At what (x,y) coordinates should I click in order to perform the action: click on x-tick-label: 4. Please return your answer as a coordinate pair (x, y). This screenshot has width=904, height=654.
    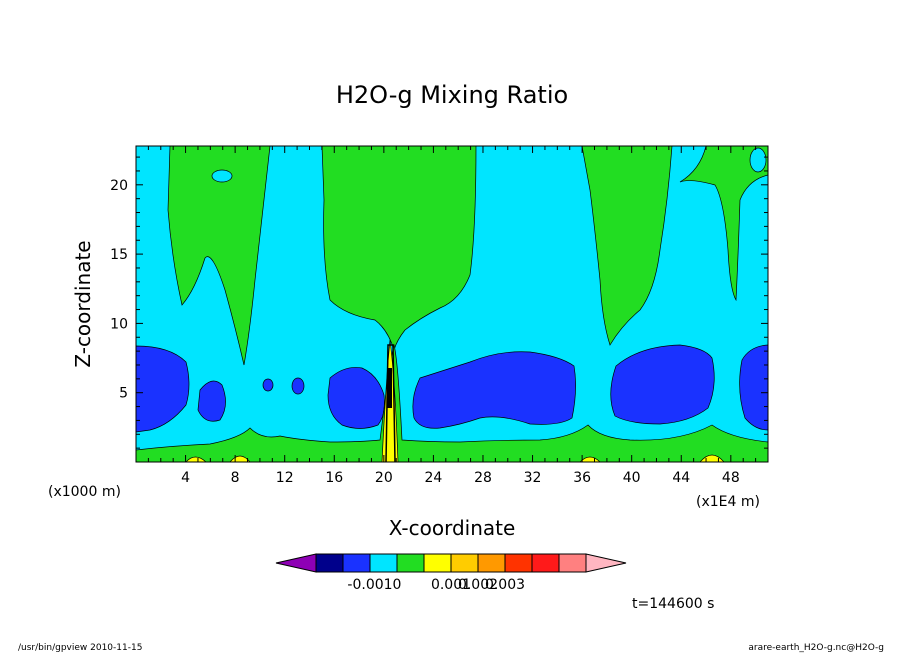
    Looking at the image, I should click on (185, 478).